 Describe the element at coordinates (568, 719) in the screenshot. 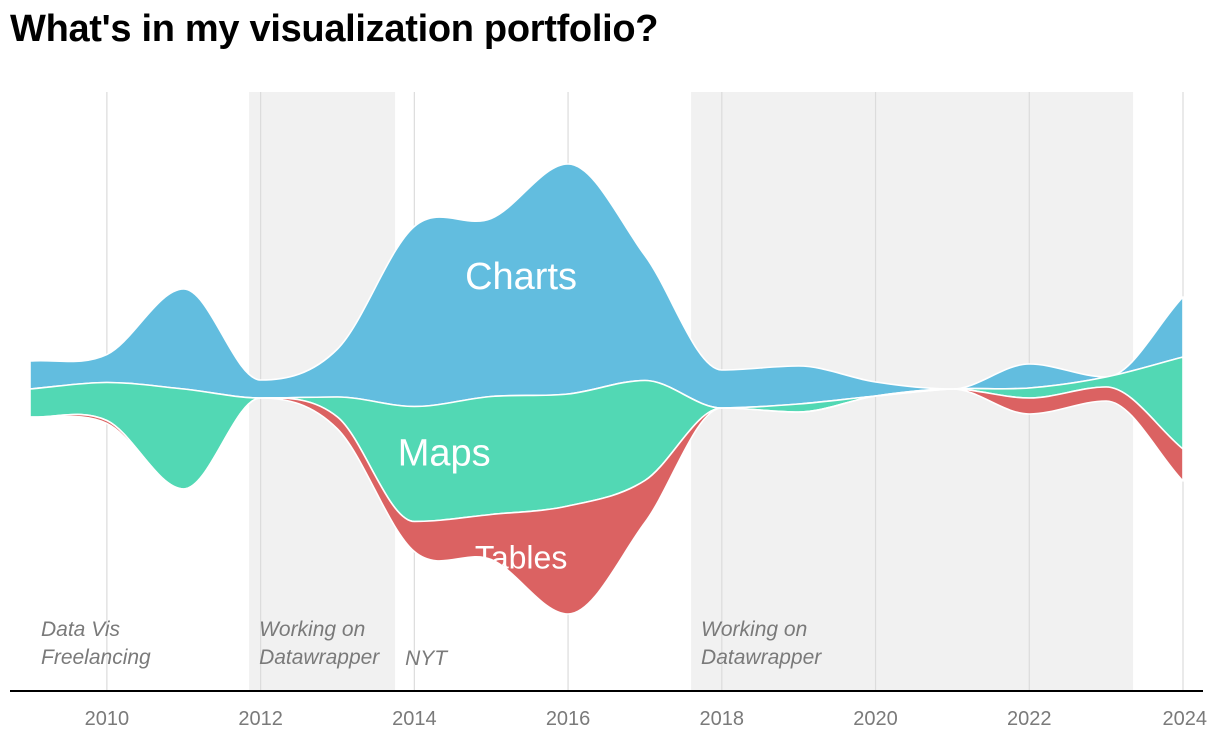

I see `x-tick-label-2016: 2016` at that location.